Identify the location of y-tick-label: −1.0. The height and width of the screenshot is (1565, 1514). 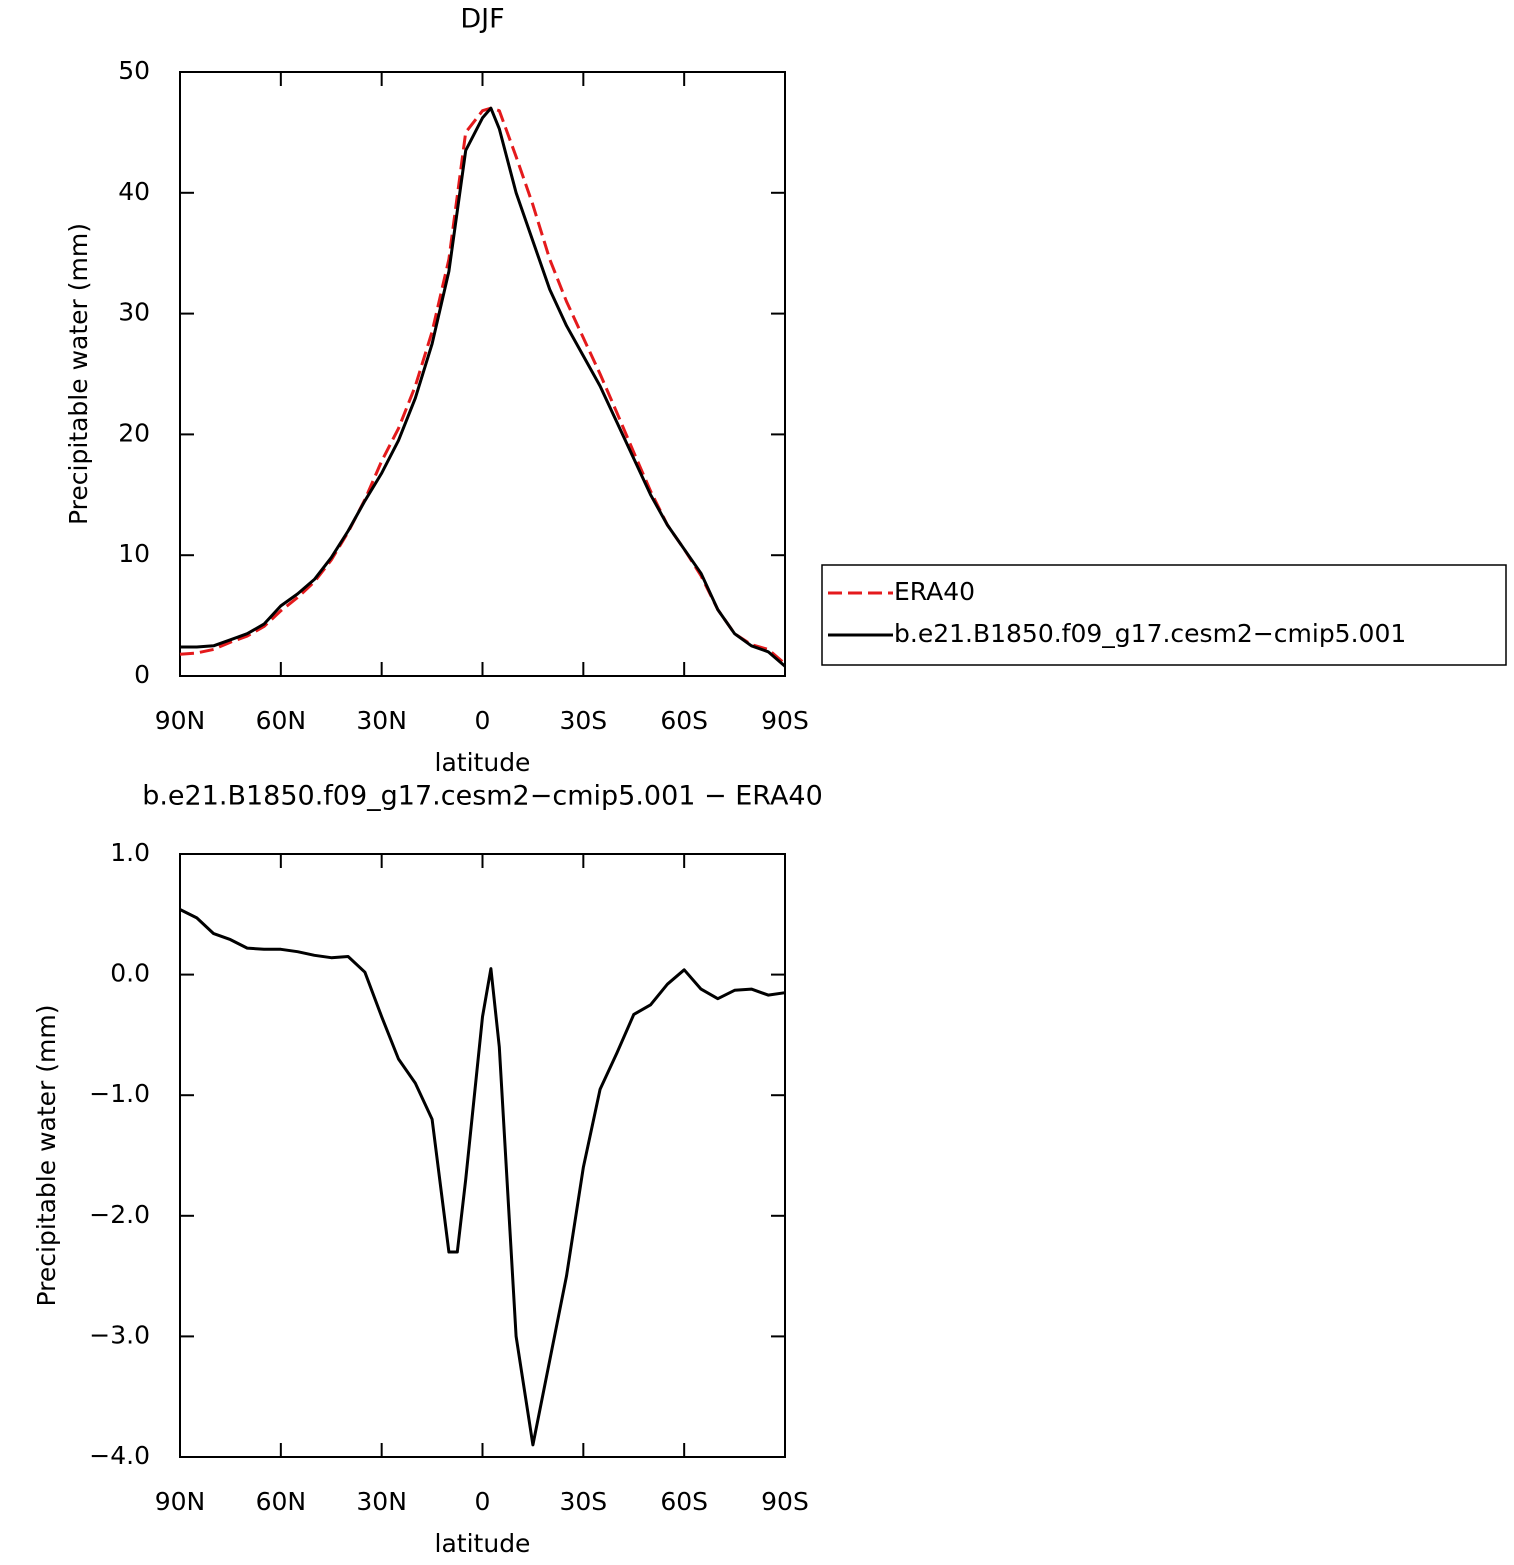
(119, 1093).